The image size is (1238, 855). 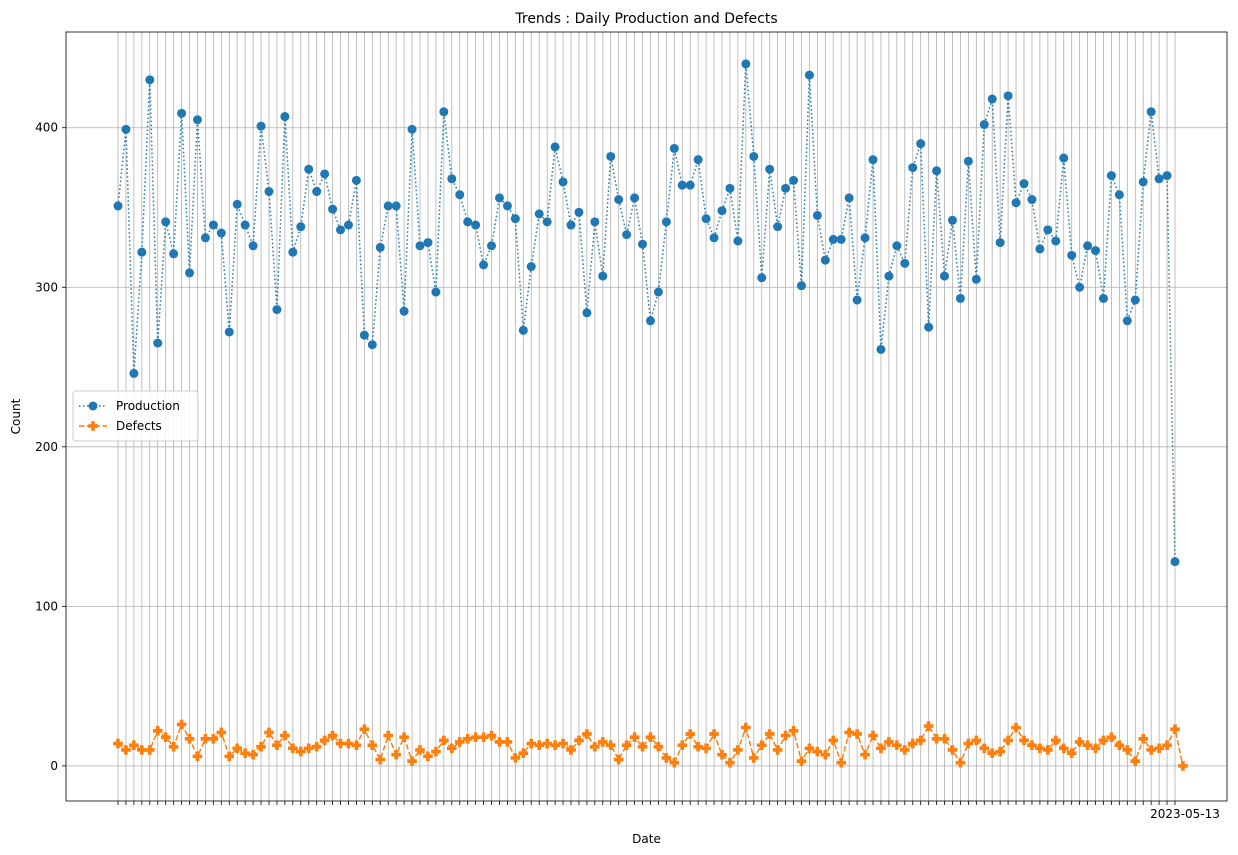 I want to click on y-tick-label: 200, so click(x=46, y=447).